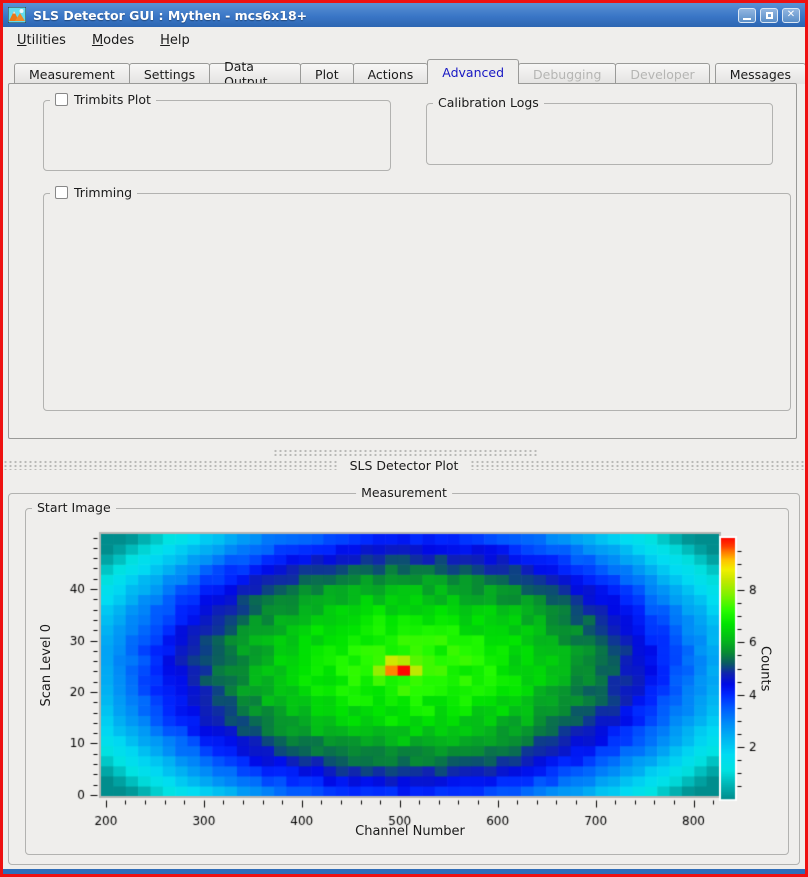  I want to click on close-button: ✕, so click(791, 15).